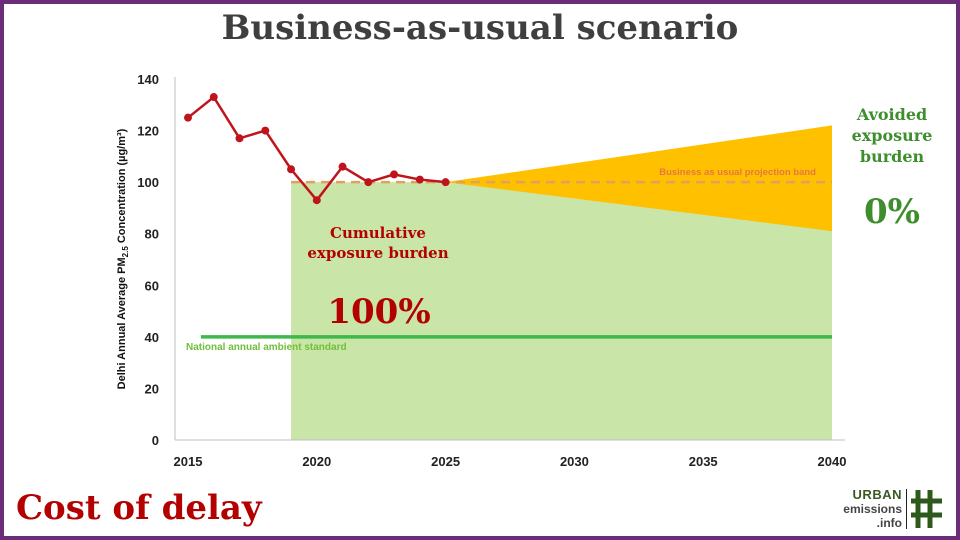 The height and width of the screenshot is (540, 960). Describe the element at coordinates (188, 461) in the screenshot. I see `x-tick-label: 2015` at that location.